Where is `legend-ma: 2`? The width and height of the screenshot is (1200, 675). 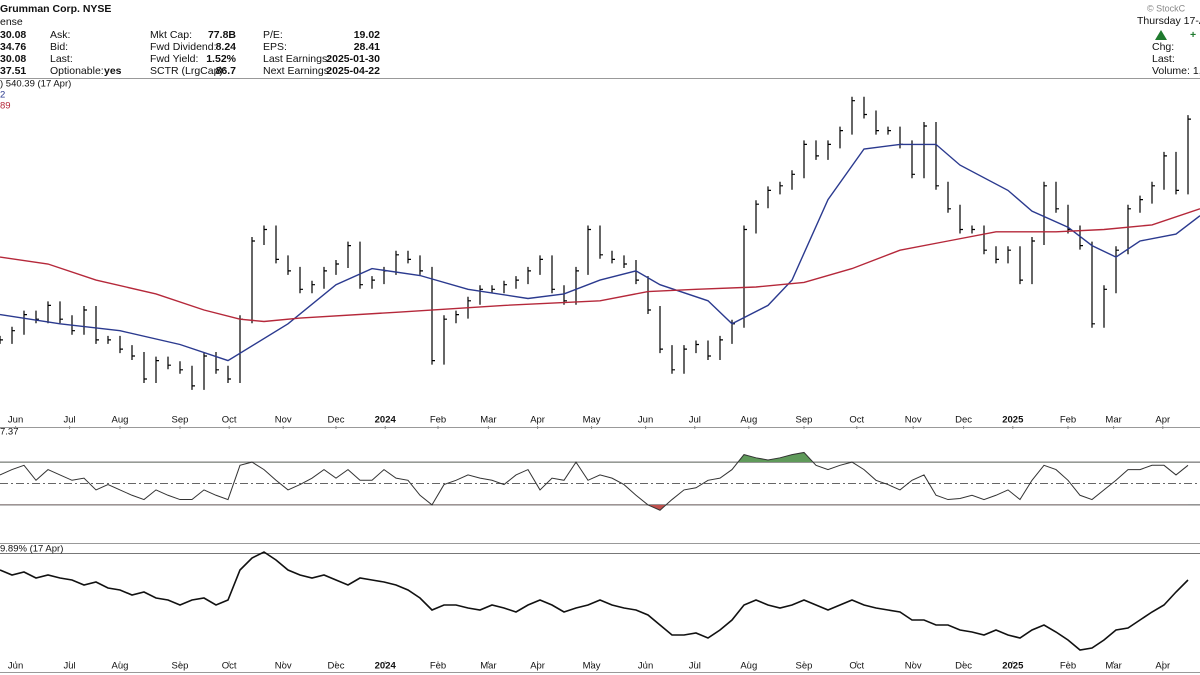 legend-ma: 2 is located at coordinates (2, 95).